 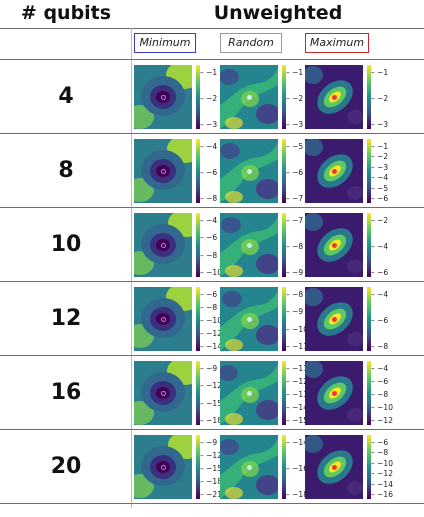 I want to click on qubits-column-header: # qubits, so click(x=66, y=13).